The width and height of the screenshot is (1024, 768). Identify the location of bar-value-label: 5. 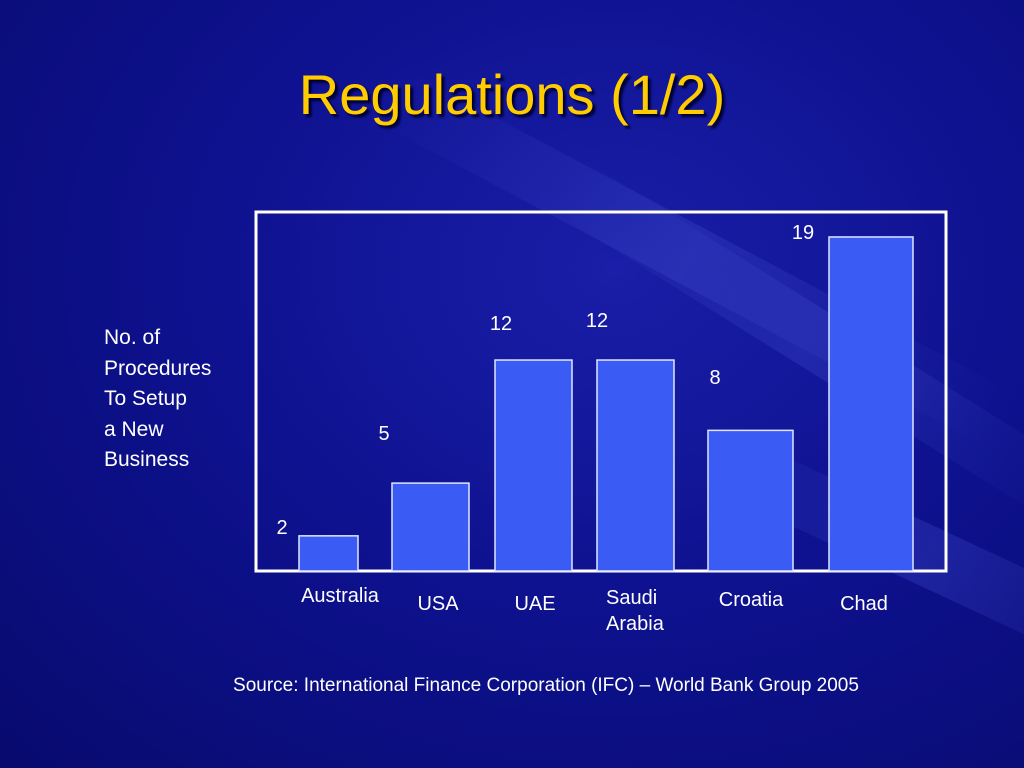
(383, 434).